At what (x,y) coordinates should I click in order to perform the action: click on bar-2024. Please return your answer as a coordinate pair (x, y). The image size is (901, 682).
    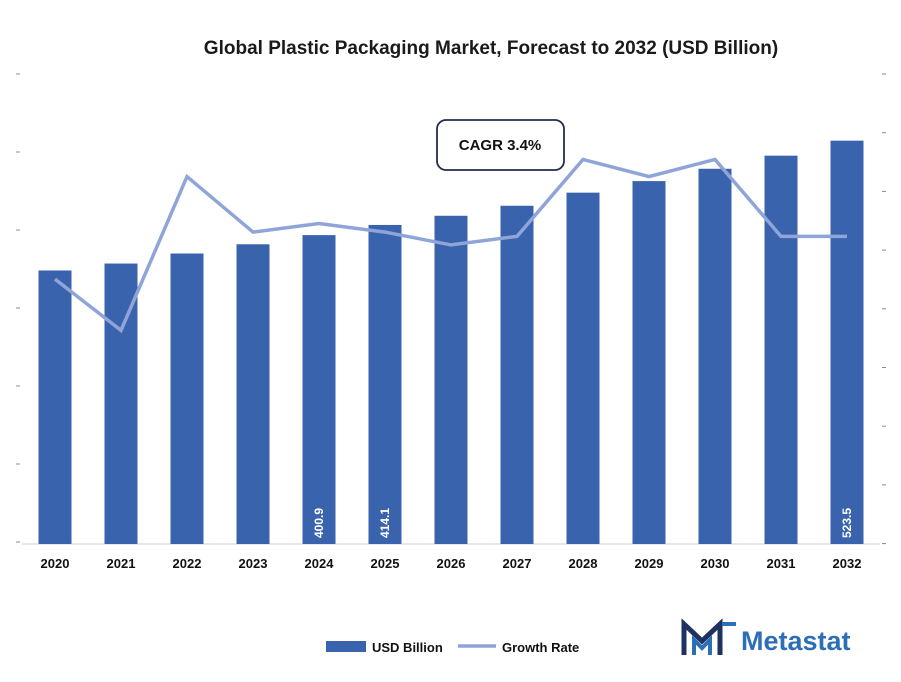
    Looking at the image, I should click on (319, 389).